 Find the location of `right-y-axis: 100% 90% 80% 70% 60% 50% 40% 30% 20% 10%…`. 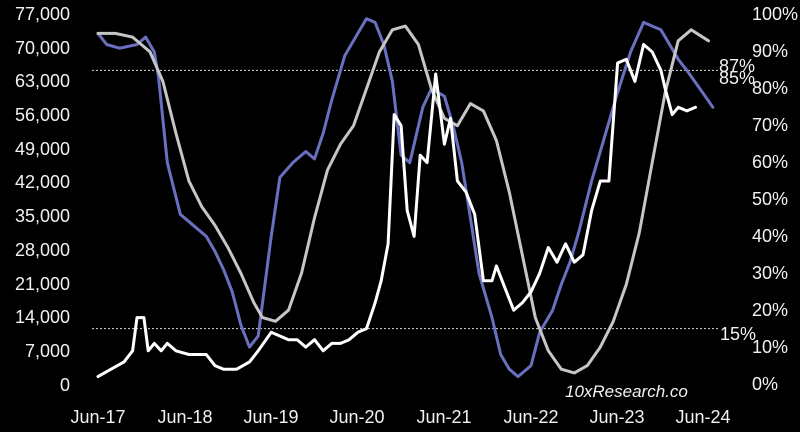

right-y-axis: 100% 90% 80% 70% 60% 50% 40% 30% 20% 10%… is located at coordinates (775, 199).